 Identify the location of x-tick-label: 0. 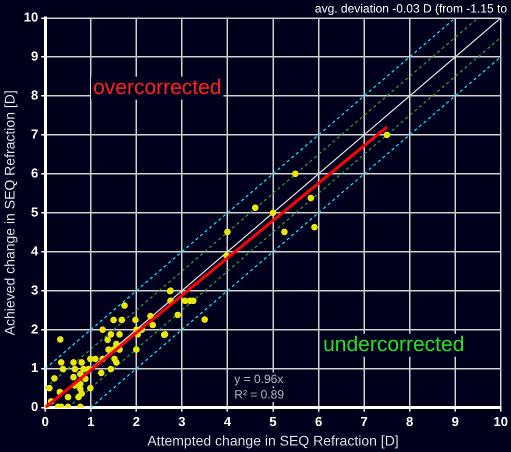
(45, 421).